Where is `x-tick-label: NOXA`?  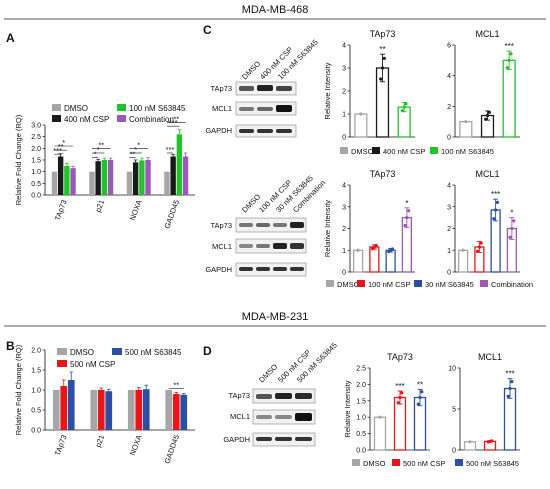 x-tick-label: NOXA is located at coordinates (136, 210).